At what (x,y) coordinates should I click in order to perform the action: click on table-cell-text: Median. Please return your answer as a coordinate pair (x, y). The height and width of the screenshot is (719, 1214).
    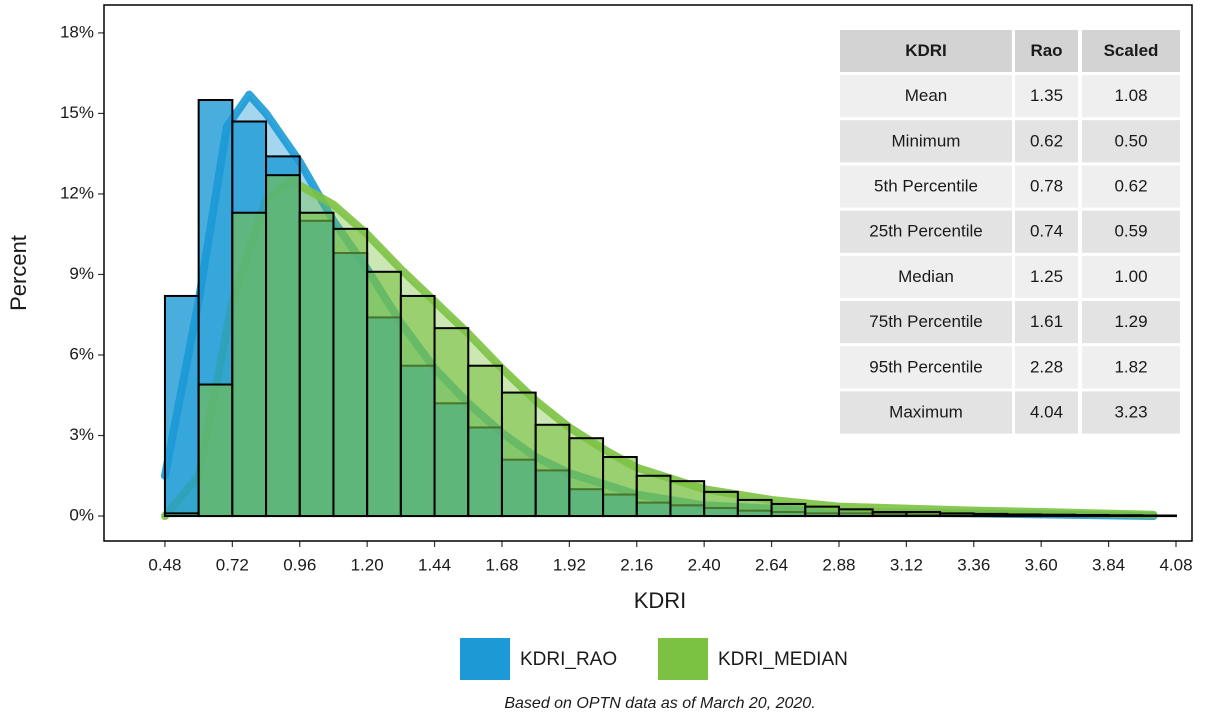
    Looking at the image, I should click on (926, 276).